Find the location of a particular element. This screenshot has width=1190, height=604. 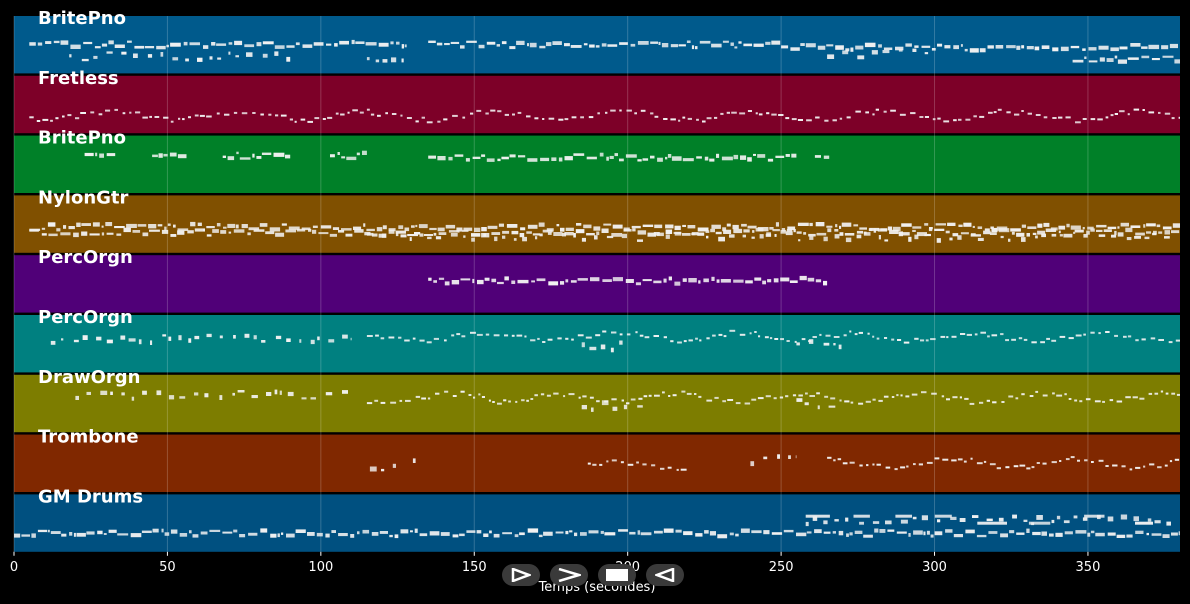

play-button is located at coordinates (521, 575).